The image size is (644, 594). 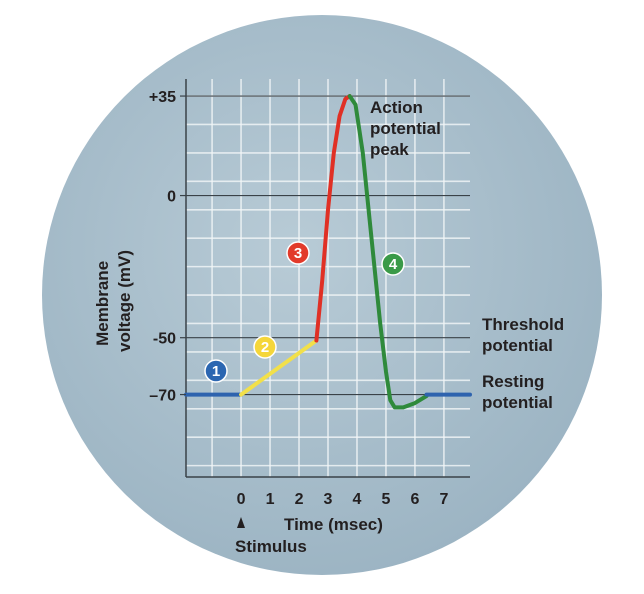 I want to click on x-tick-label: 7, so click(x=443, y=499).